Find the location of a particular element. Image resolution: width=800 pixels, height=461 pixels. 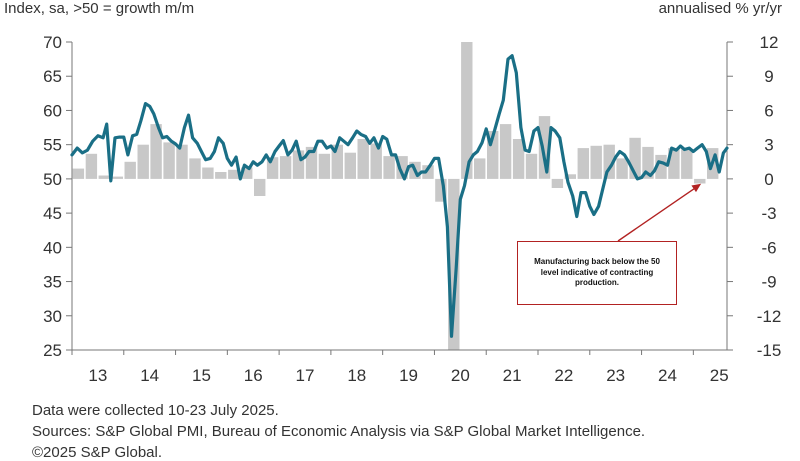

x-tick-label: 19 is located at coordinates (408, 375).